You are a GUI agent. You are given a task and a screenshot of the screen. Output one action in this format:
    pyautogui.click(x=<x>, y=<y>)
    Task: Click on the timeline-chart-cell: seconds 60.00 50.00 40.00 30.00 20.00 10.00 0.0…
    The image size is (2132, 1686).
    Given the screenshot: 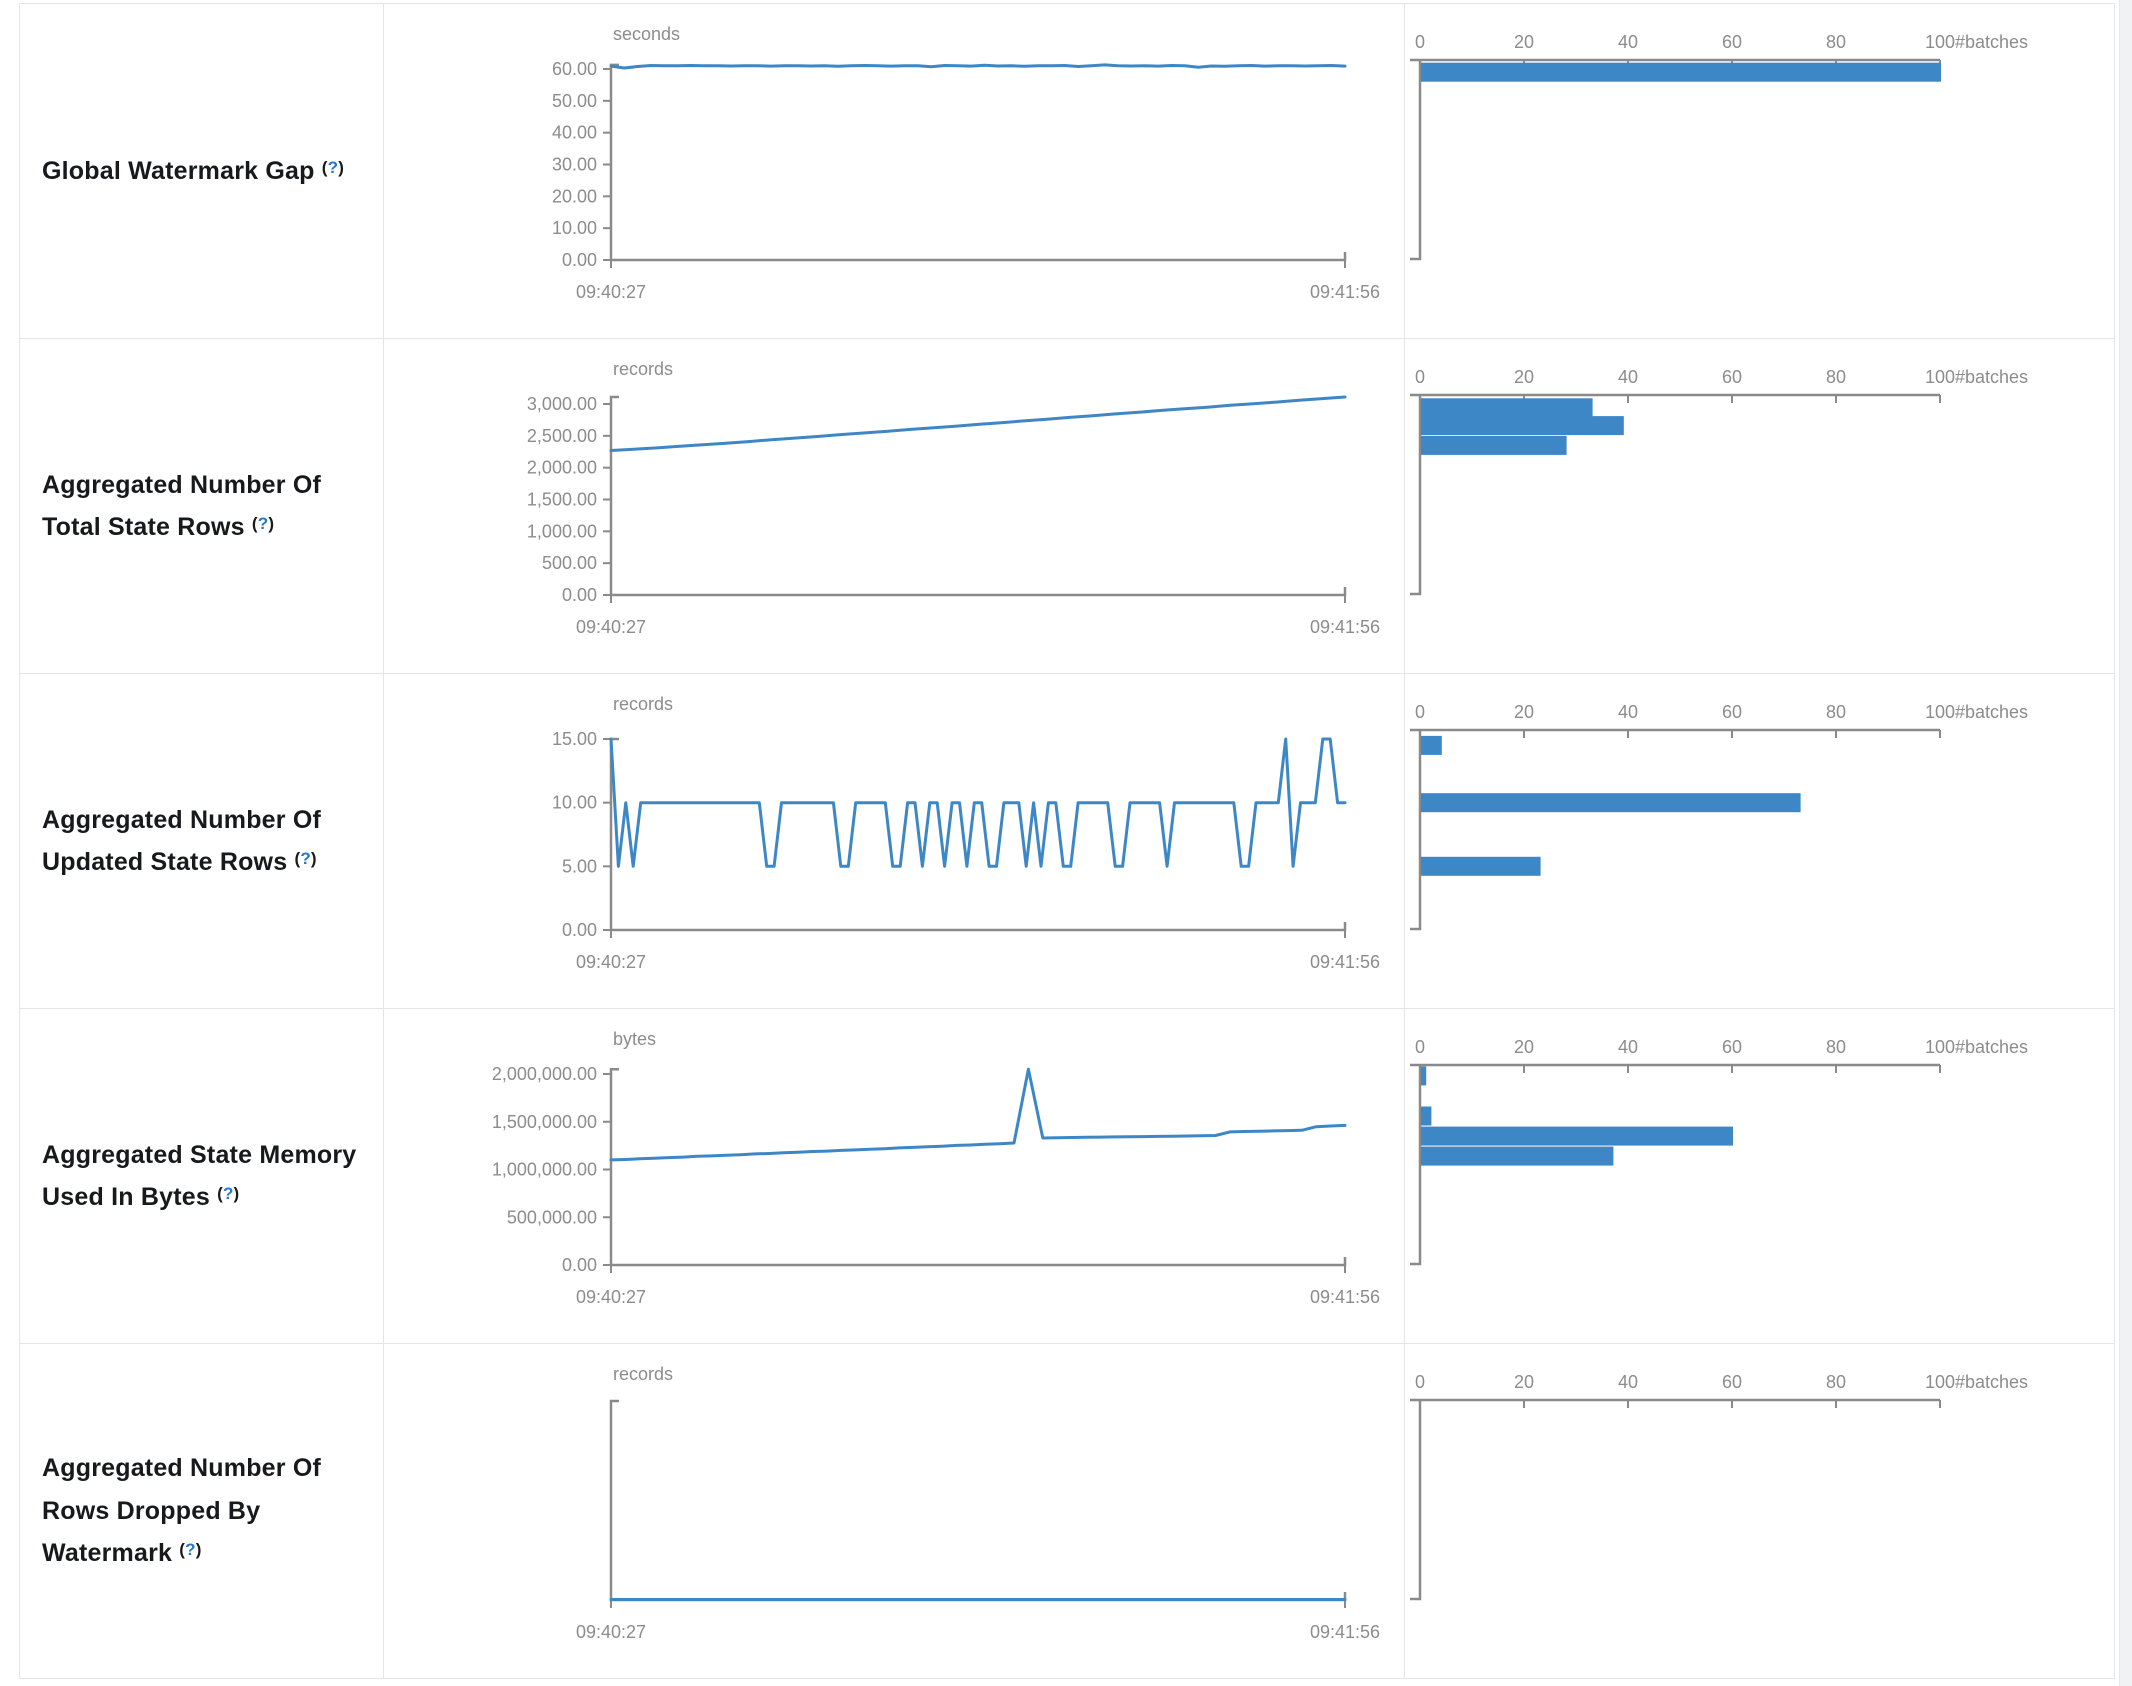 What is the action you would take?
    pyautogui.click(x=894, y=171)
    